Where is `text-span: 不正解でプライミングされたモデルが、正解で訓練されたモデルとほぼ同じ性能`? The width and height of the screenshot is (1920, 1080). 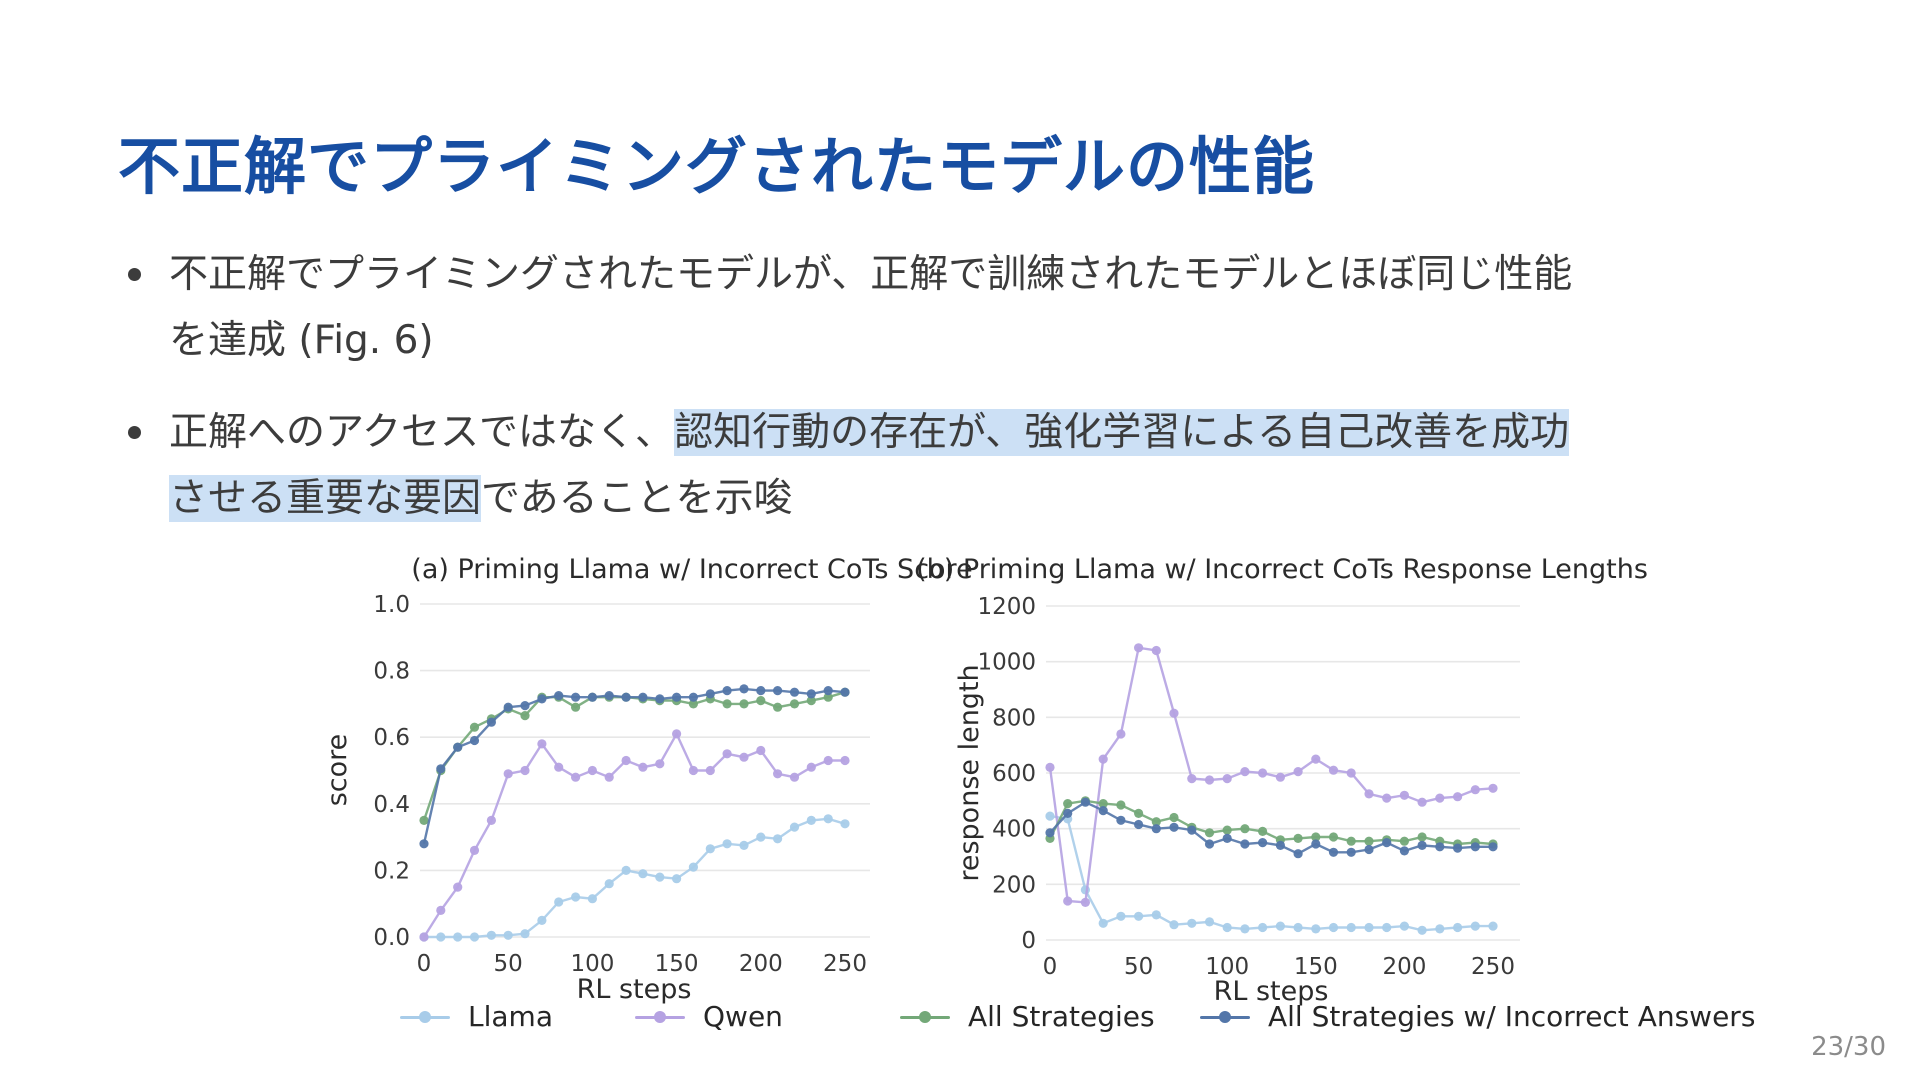
text-span: 不正解でプライミングされたモデルが、正解で訓練されたモデルとほぼ同じ性能 is located at coordinates (871, 274).